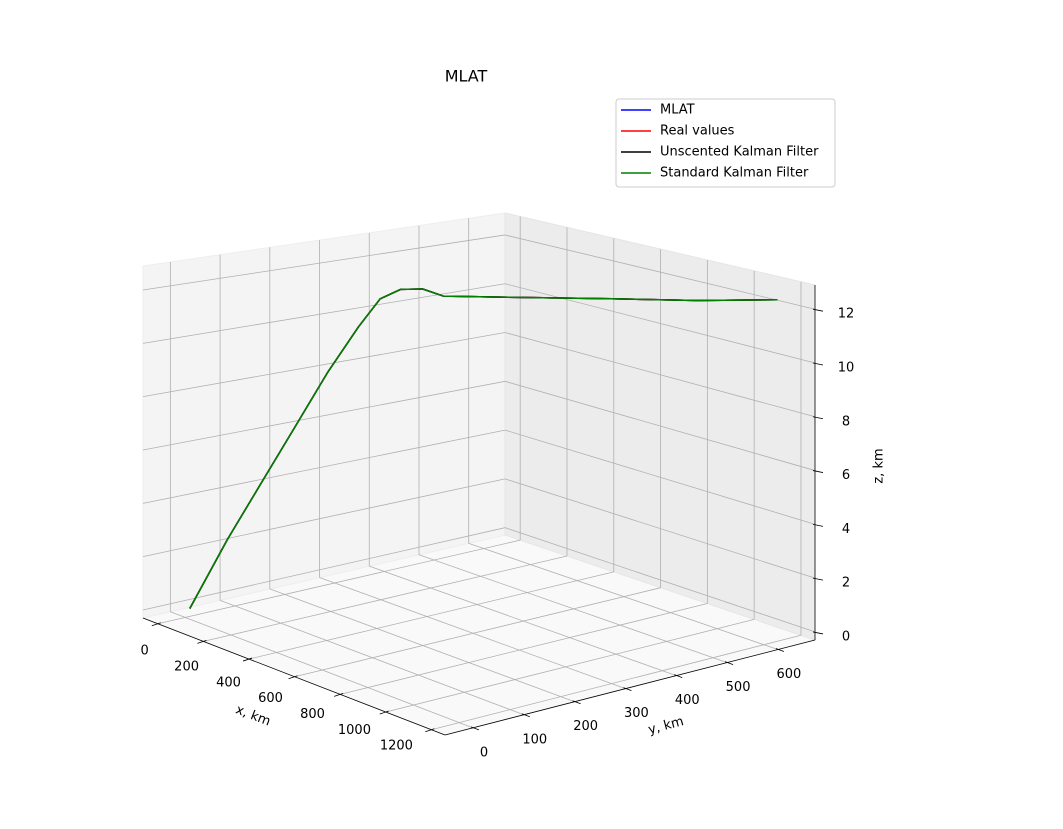 The height and width of the screenshot is (829, 1063). I want to click on x-tick-label: 400, so click(228, 682).